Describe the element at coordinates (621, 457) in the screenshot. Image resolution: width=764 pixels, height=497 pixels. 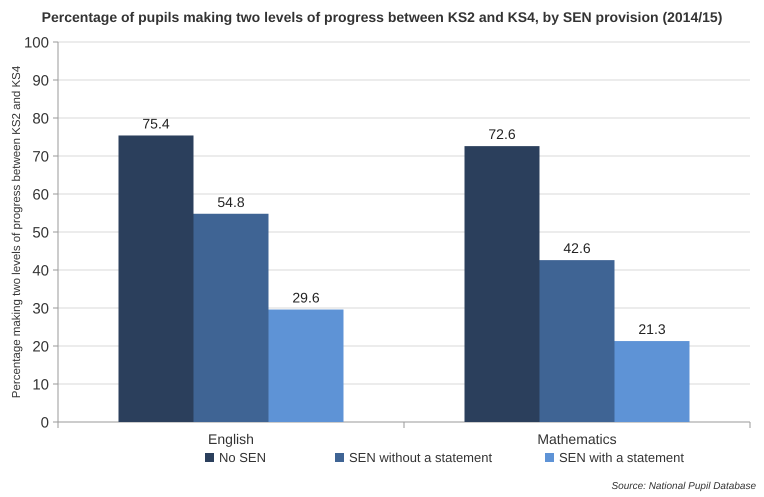
I see `legend-label: SEN with a statement` at that location.